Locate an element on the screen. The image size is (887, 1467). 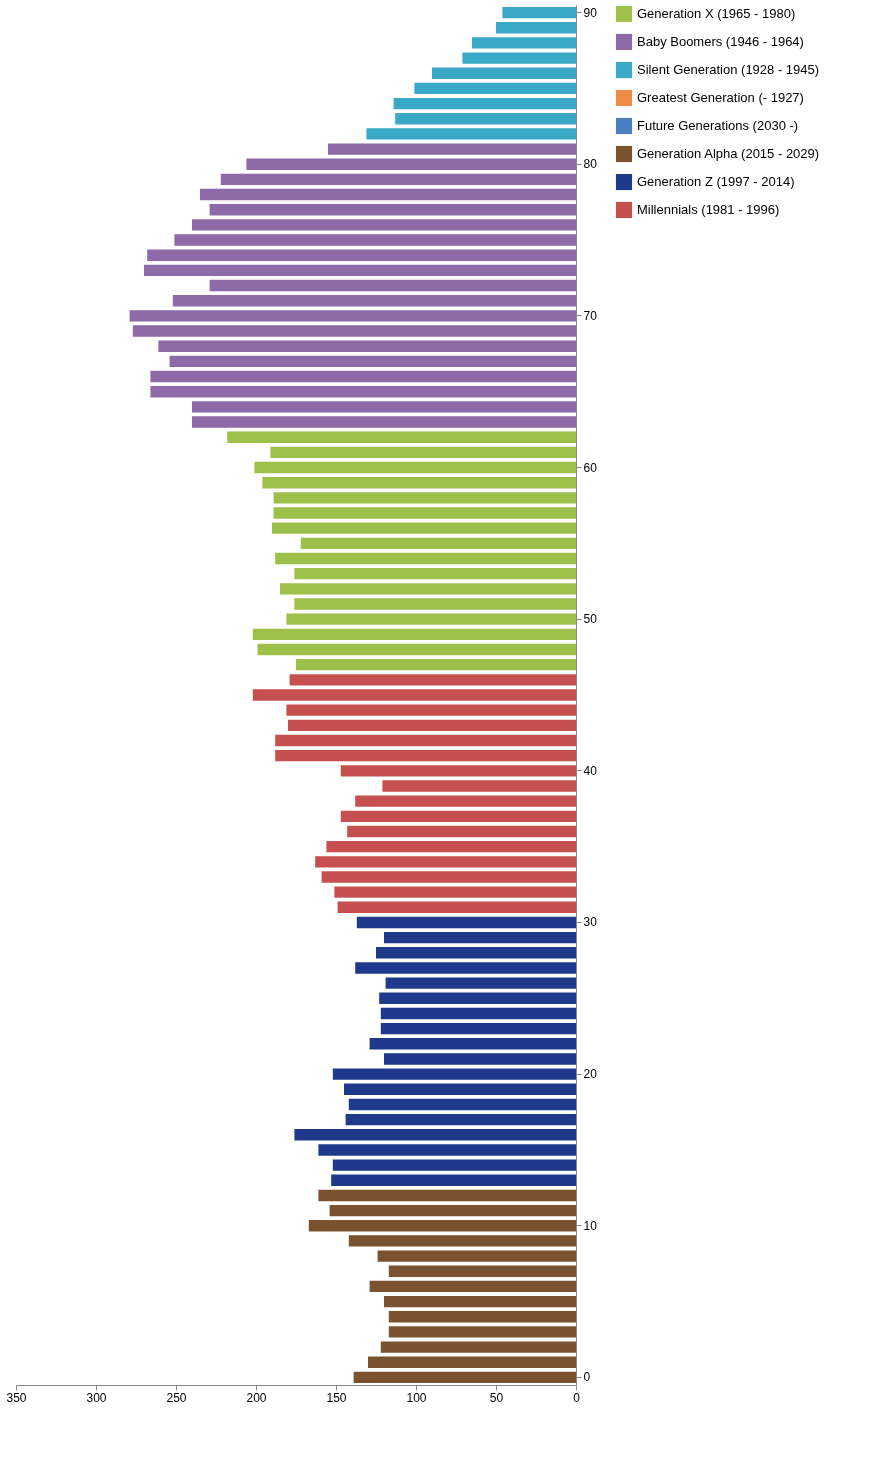
y-tick-label: 80 is located at coordinates (590, 164).